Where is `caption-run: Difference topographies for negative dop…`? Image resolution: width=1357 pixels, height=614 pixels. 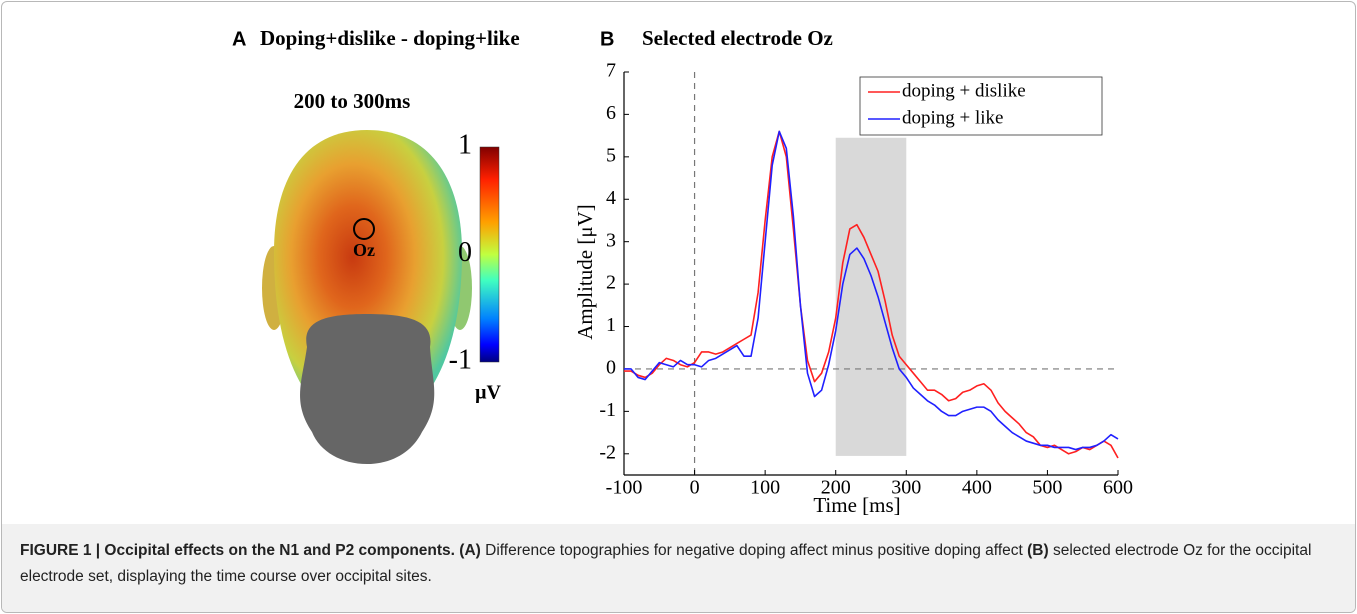
caption-run: Difference topographies for negative dop… is located at coordinates (754, 550).